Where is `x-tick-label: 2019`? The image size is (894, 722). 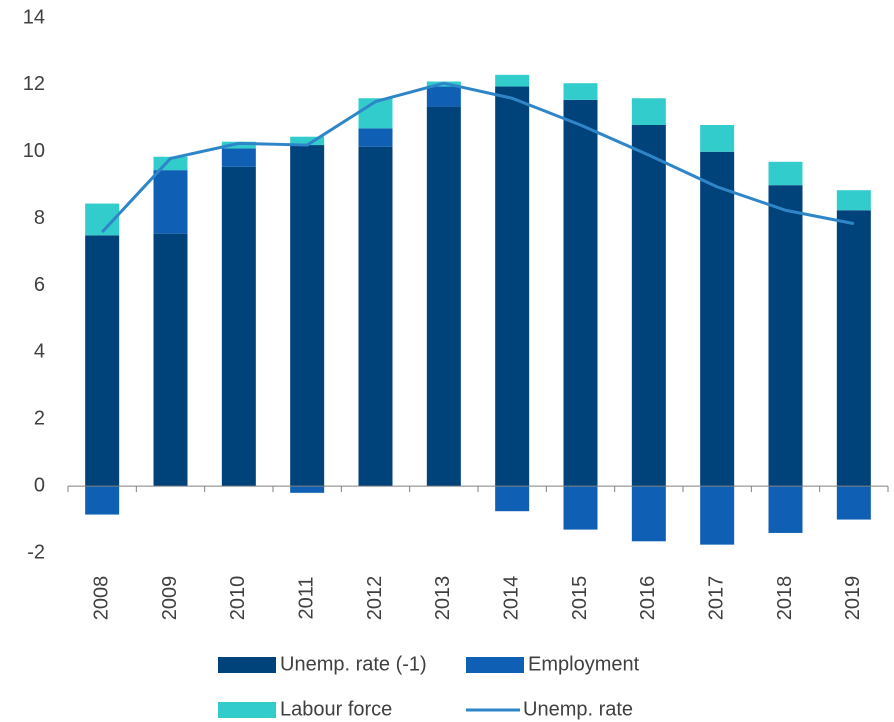
x-tick-label: 2019 is located at coordinates (853, 598).